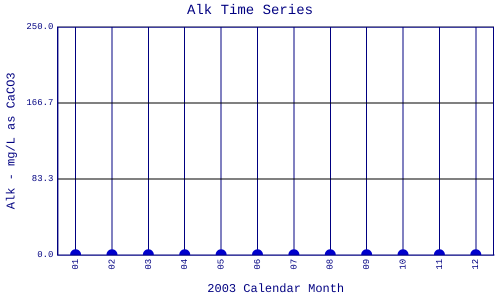 This screenshot has width=500, height=300. What do you see at coordinates (221, 264) in the screenshot?
I see `x-tick-label: 05` at bounding box center [221, 264].